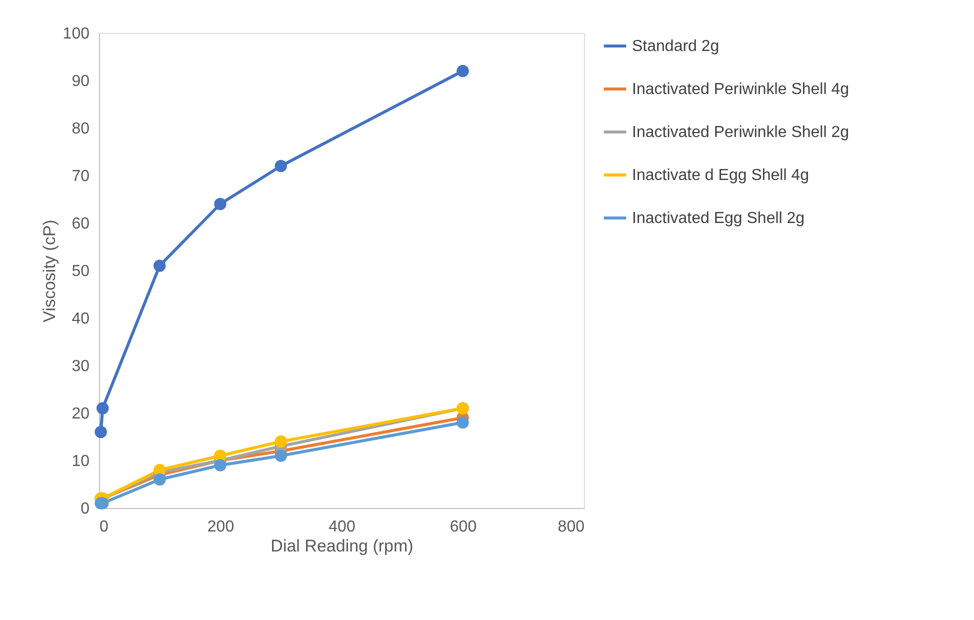 Image resolution: width=974 pixels, height=620 pixels. What do you see at coordinates (81, 81) in the screenshot?
I see `y-tick-label: 90` at bounding box center [81, 81].